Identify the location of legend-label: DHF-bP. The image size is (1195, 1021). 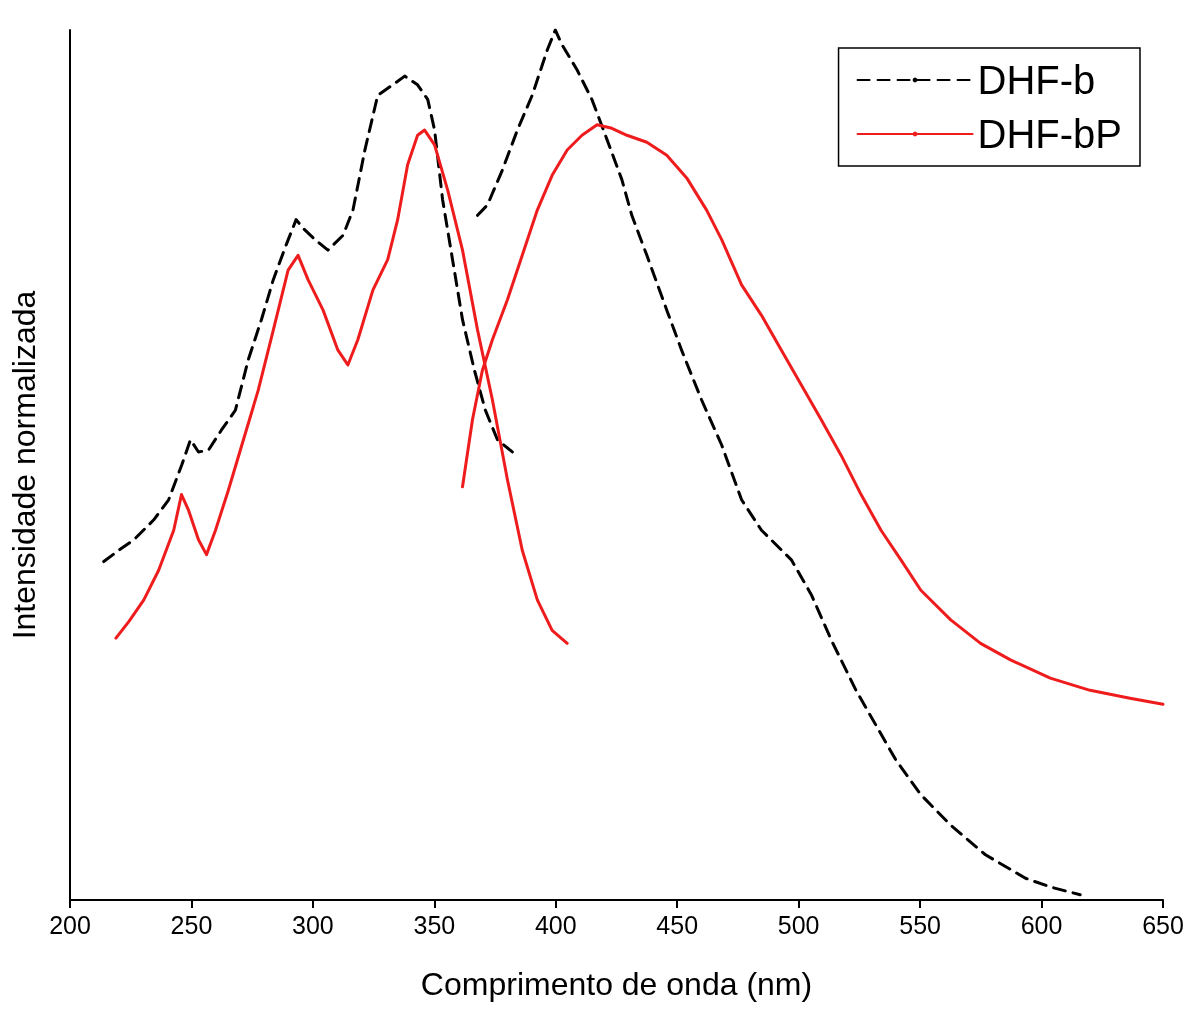
(1049, 134).